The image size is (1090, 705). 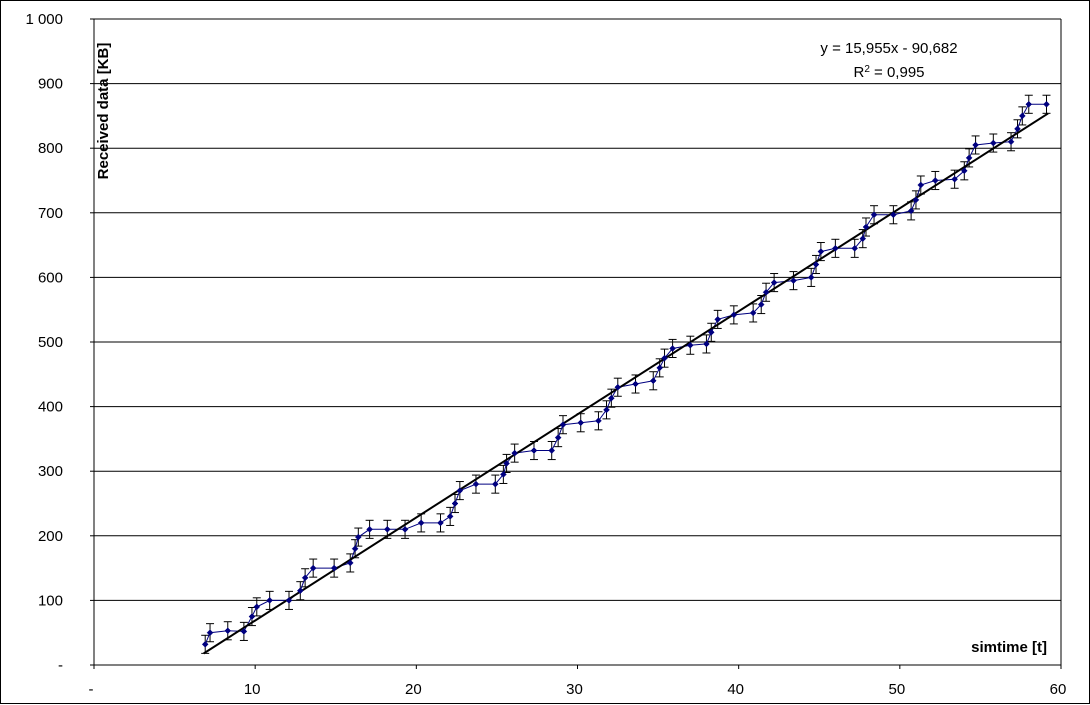 I want to click on r2-prefix: R, so click(x=858, y=72).